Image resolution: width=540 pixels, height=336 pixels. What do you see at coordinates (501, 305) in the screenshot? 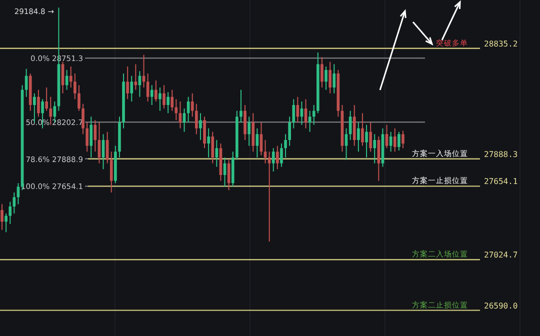
I see `ref-line-label: 26590.0` at bounding box center [501, 305].